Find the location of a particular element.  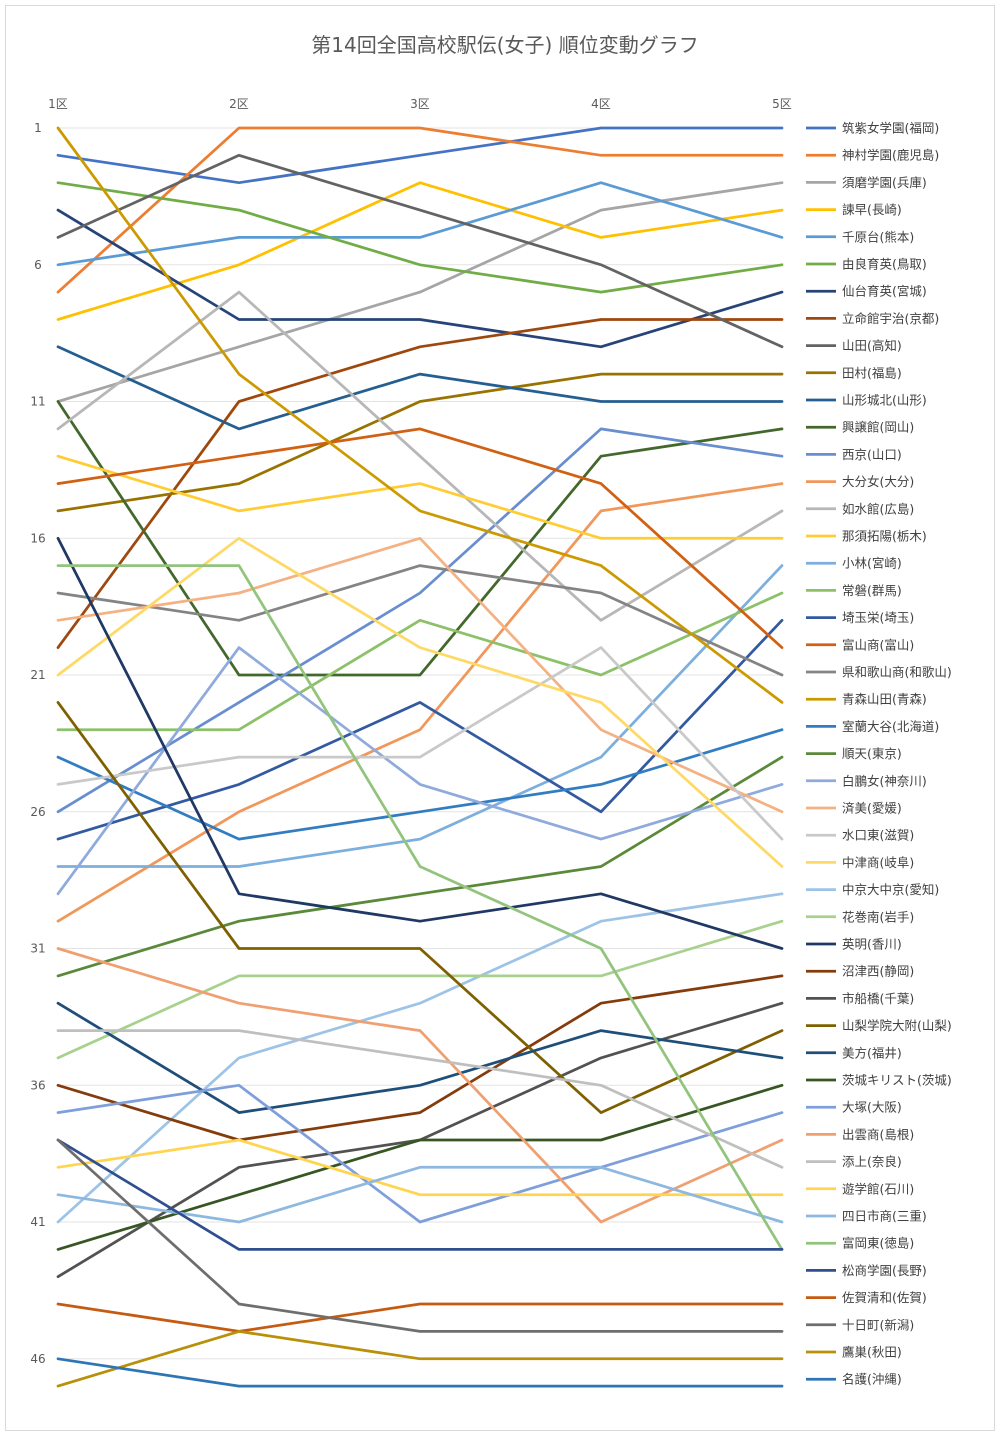

legend-label: 立命館宇治(京都) is located at coordinates (890, 318).